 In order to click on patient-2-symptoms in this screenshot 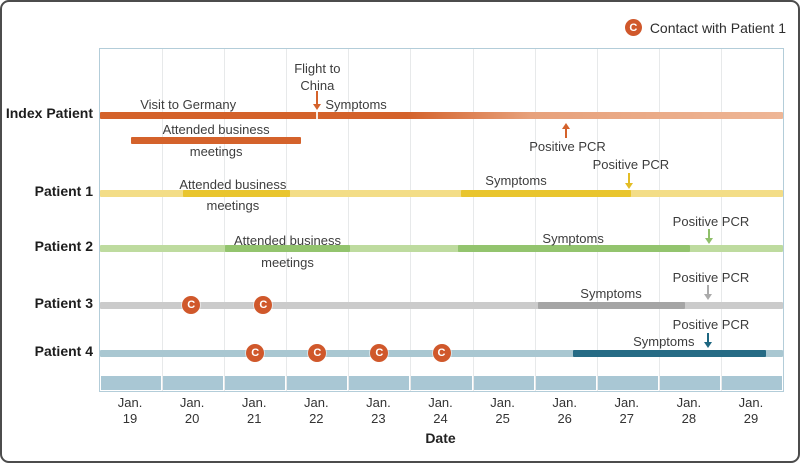, I will do `click(574, 248)`.